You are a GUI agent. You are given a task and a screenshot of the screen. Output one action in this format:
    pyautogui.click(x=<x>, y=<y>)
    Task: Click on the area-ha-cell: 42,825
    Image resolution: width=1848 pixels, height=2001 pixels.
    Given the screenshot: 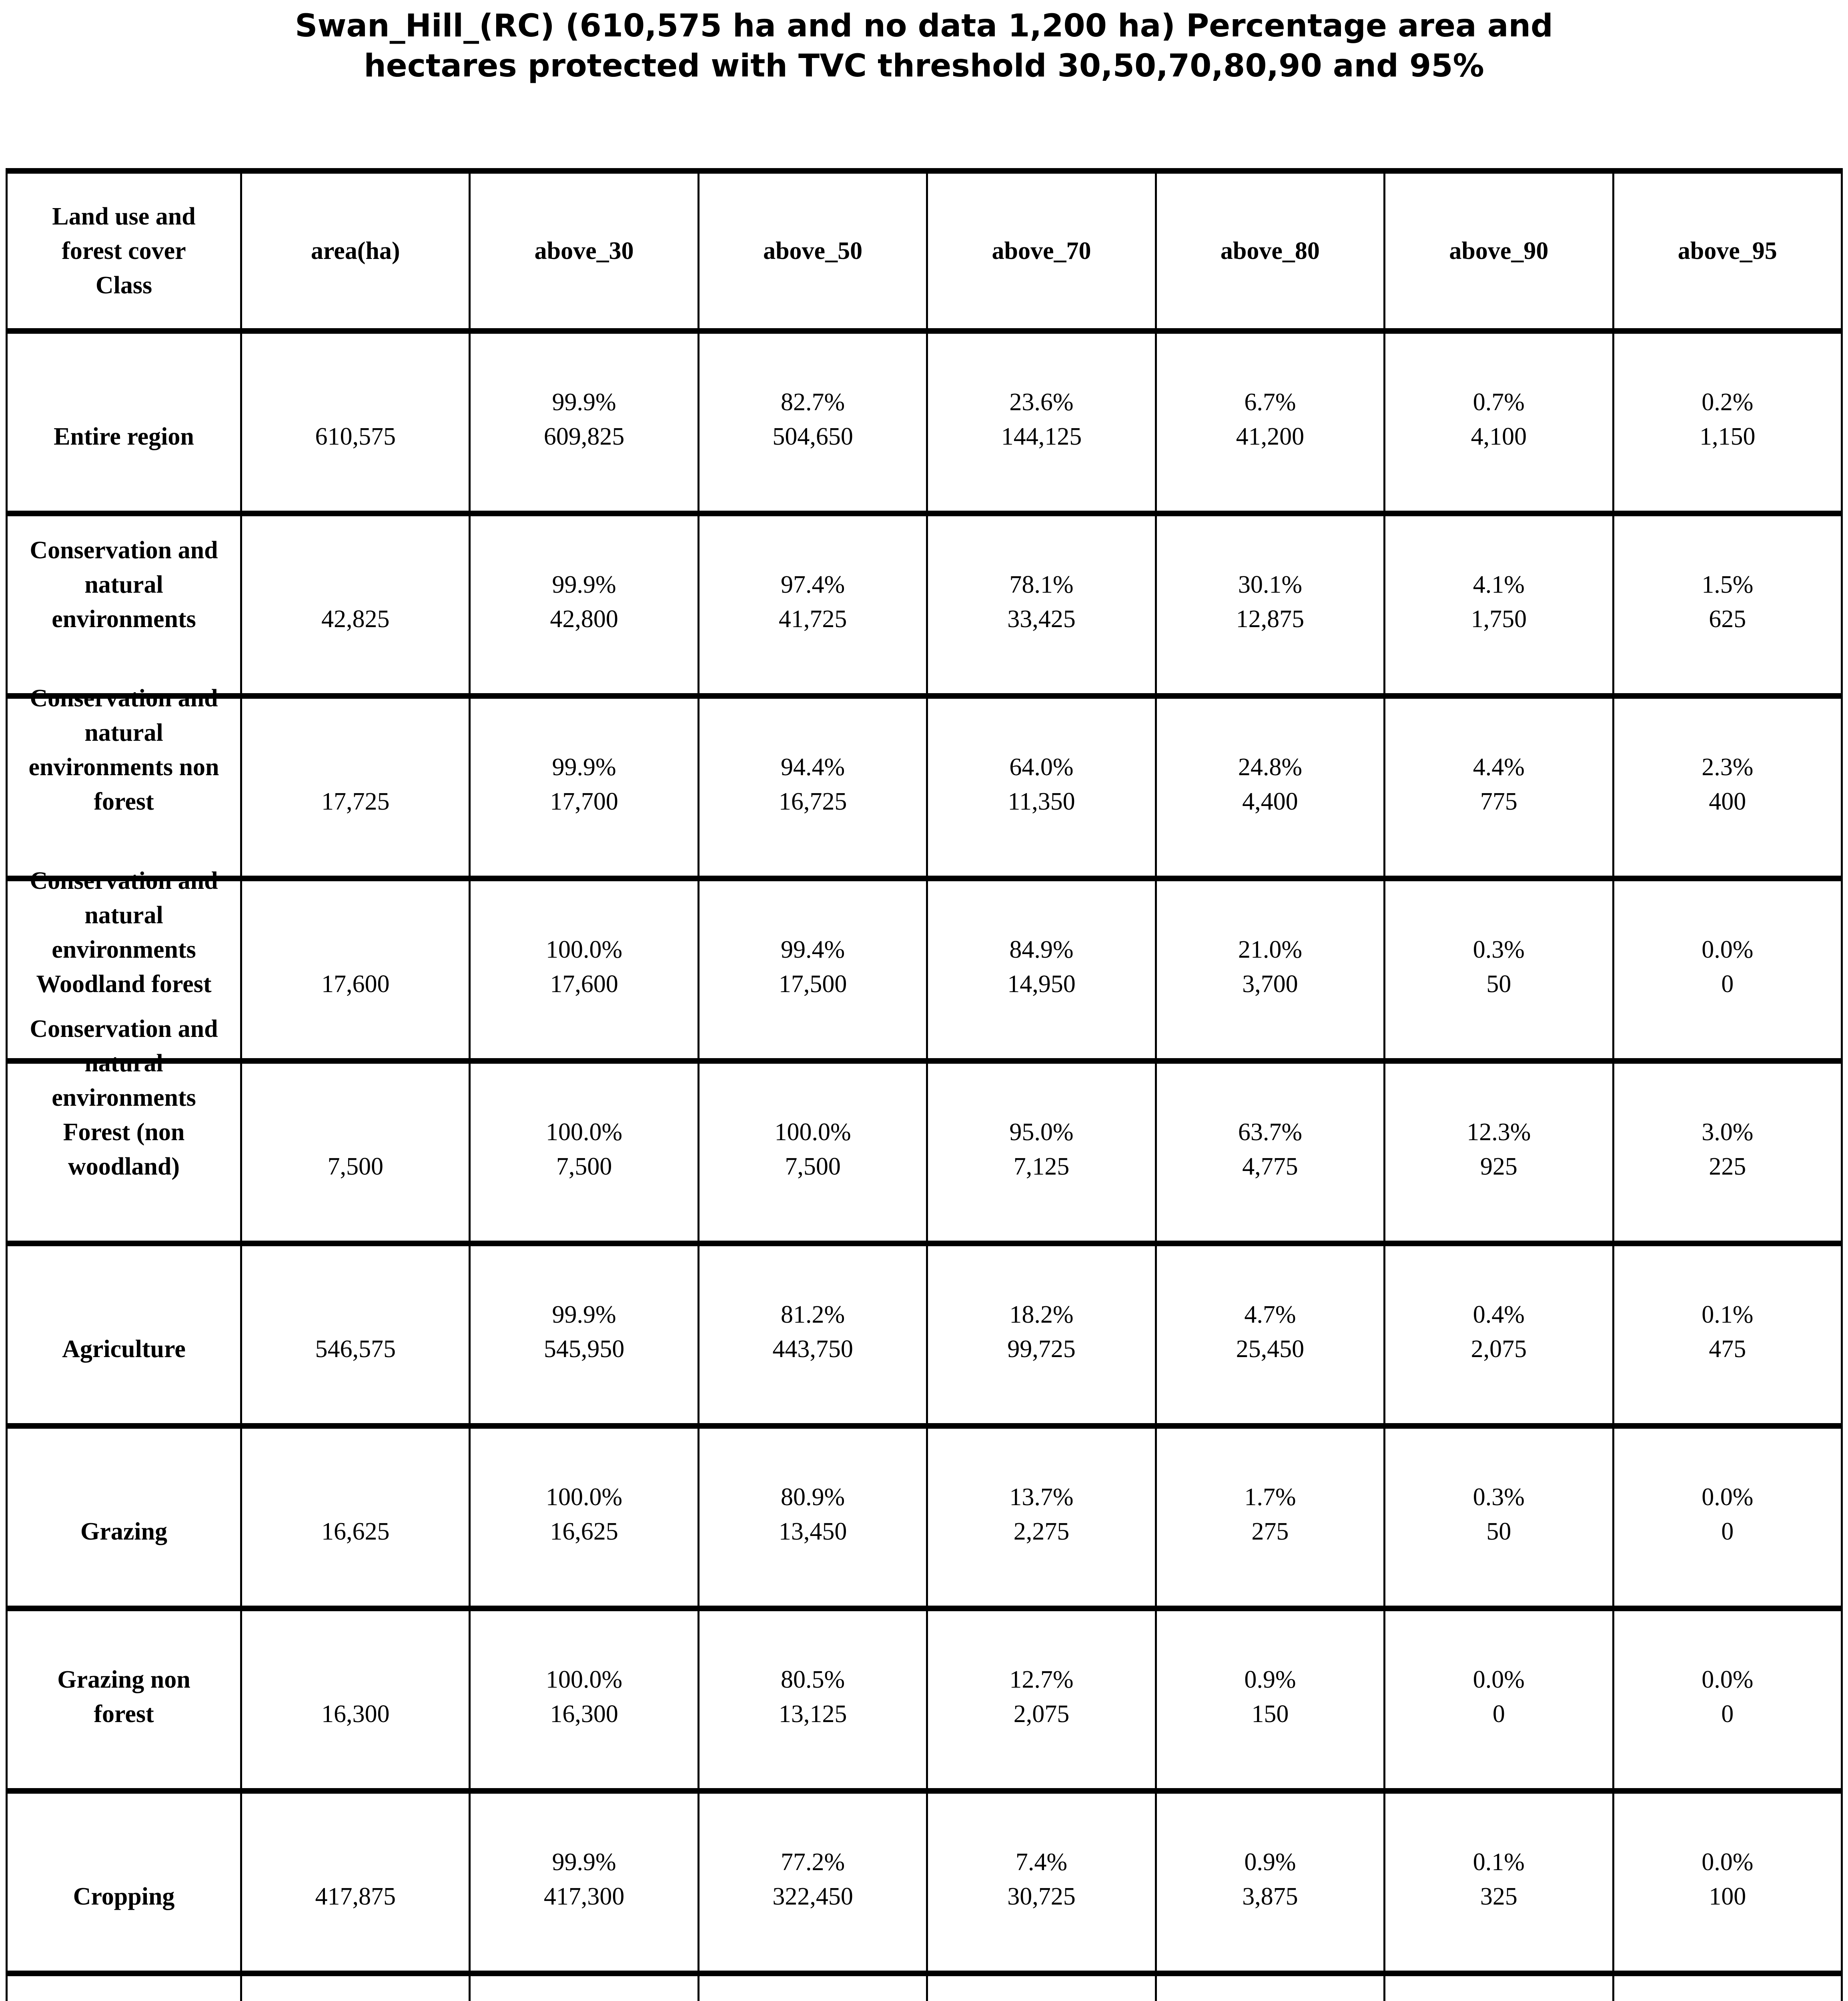 What is the action you would take?
    pyautogui.click(x=356, y=607)
    